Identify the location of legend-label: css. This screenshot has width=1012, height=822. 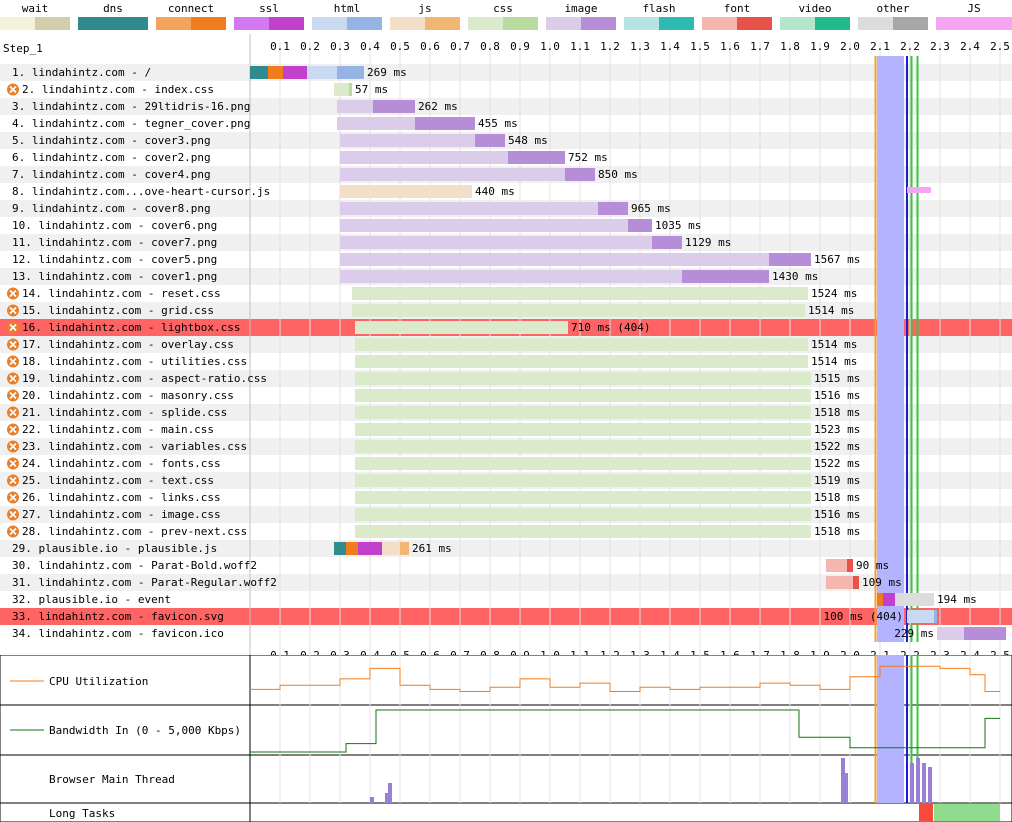
(503, 8).